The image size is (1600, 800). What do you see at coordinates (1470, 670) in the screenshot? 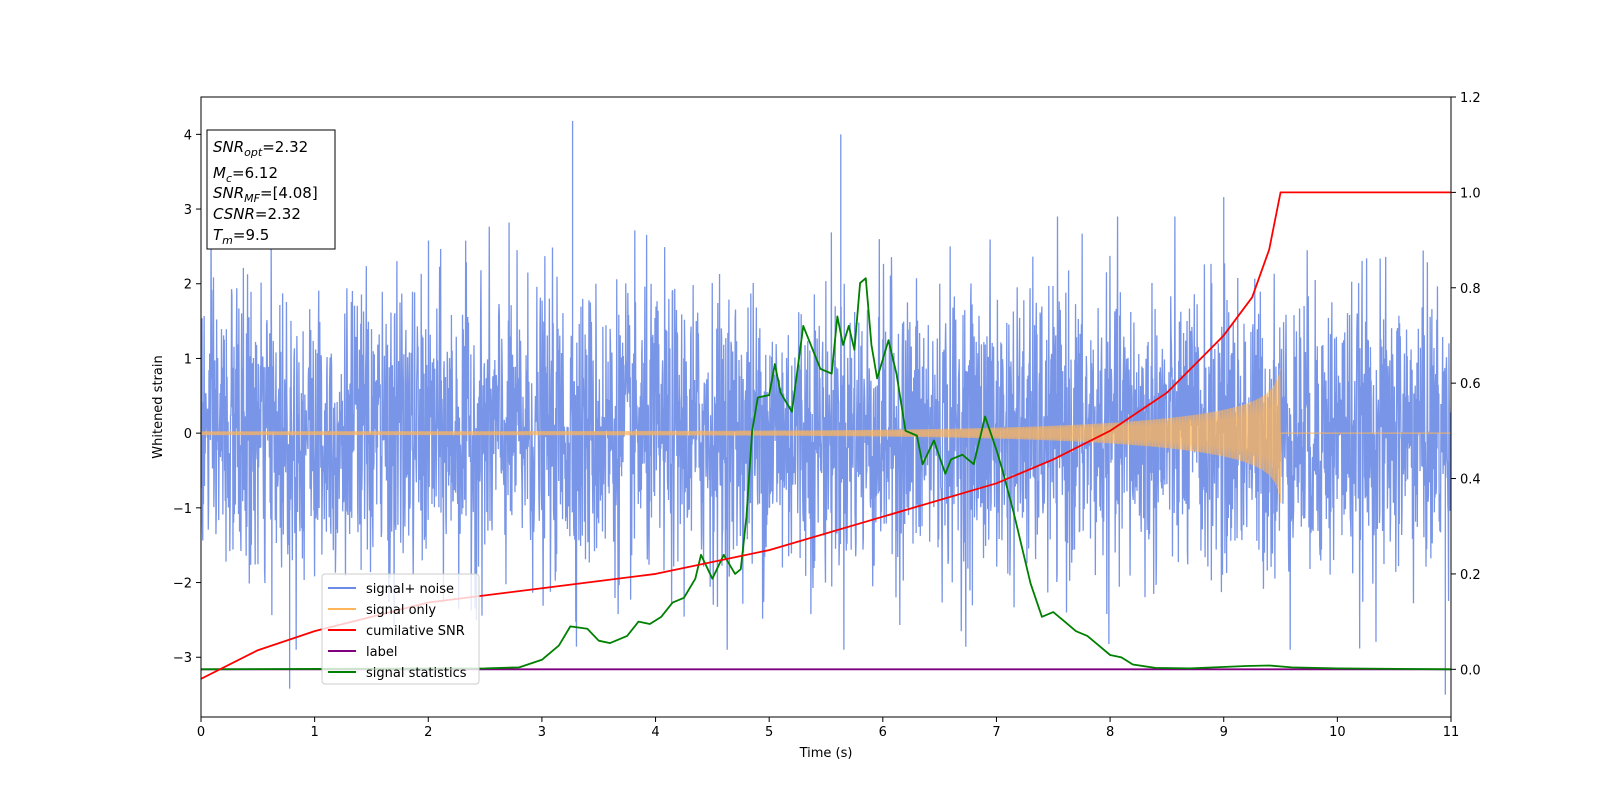
I see `y2-tick-label: 0.0` at bounding box center [1470, 670].